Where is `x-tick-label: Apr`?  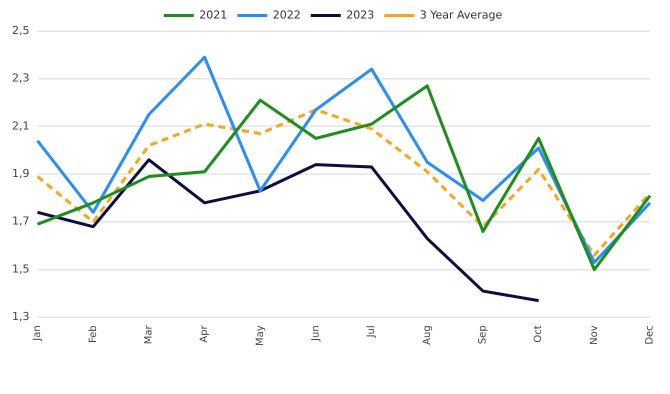
x-tick-label: Apr is located at coordinates (204, 333).